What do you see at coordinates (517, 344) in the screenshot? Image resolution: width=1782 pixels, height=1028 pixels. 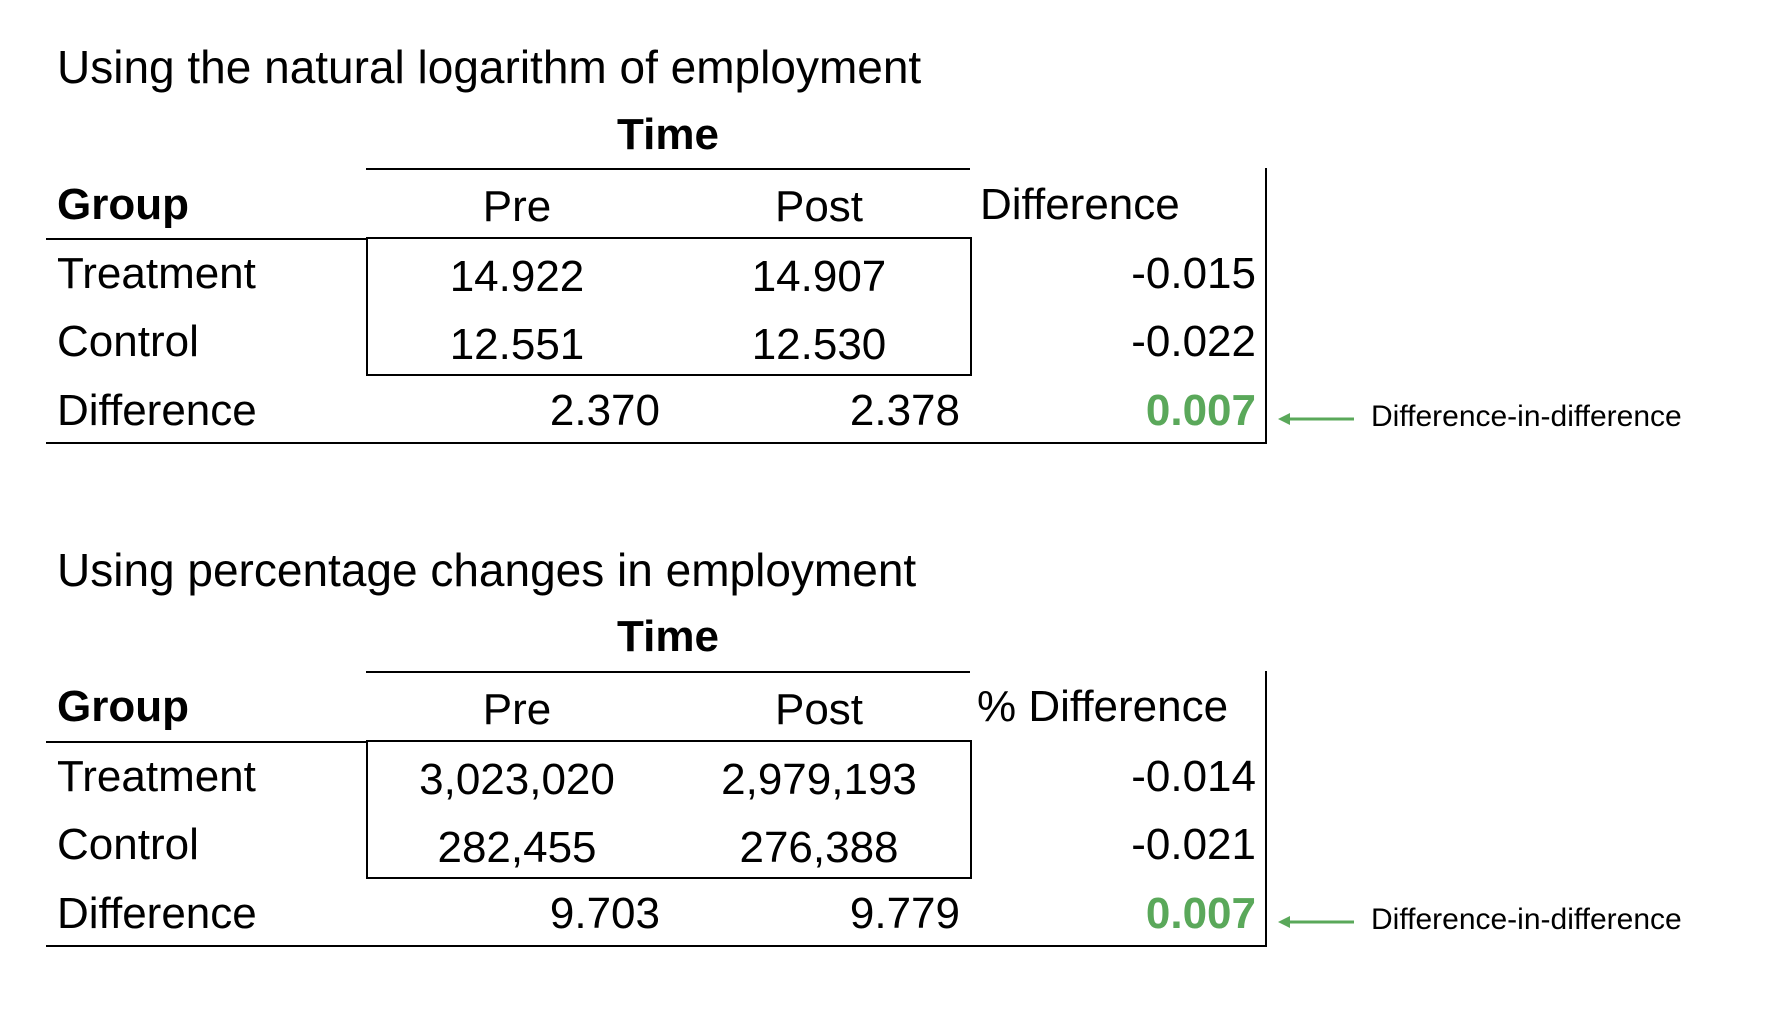 I see `pre-value: 12.551` at bounding box center [517, 344].